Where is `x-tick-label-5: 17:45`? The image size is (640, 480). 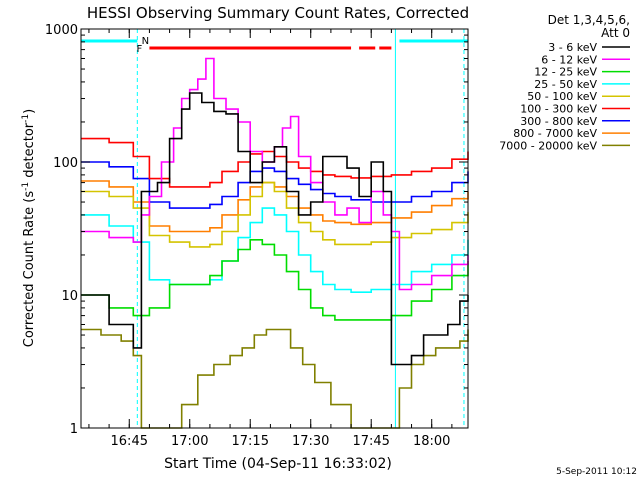 x-tick-label-5: 17:45 is located at coordinates (370, 441).